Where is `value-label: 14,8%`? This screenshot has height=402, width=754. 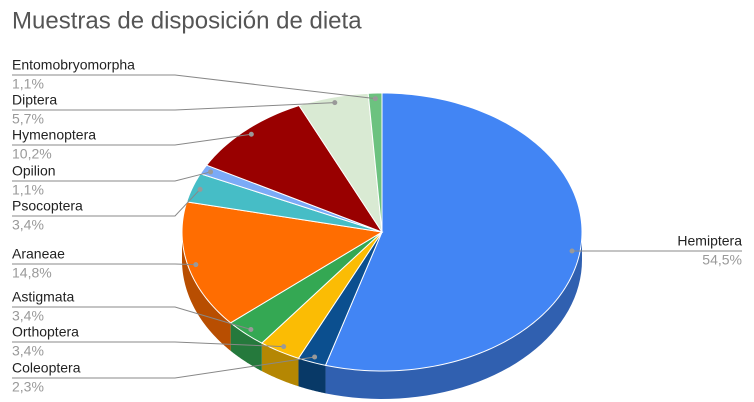 value-label: 14,8% is located at coordinates (32, 273).